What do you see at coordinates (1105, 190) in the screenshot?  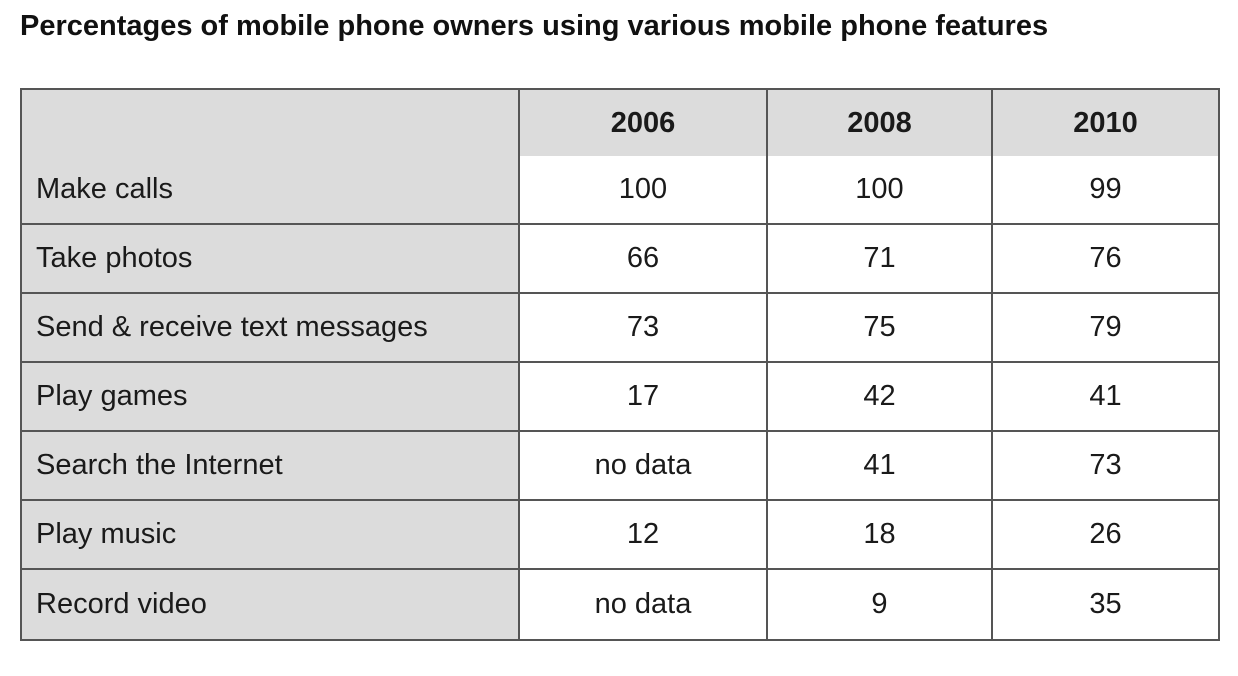 I see `table-cell: 99` at bounding box center [1105, 190].